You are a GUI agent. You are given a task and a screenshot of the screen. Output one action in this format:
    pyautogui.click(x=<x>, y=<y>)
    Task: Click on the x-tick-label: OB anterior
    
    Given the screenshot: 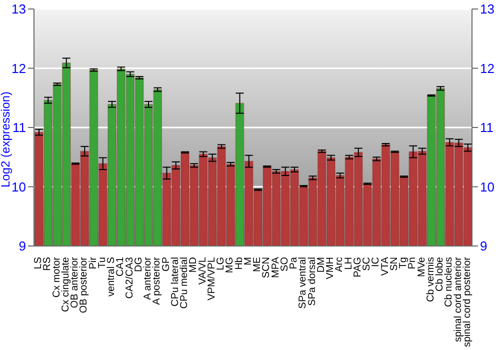 What is the action you would take?
    pyautogui.click(x=75, y=282)
    